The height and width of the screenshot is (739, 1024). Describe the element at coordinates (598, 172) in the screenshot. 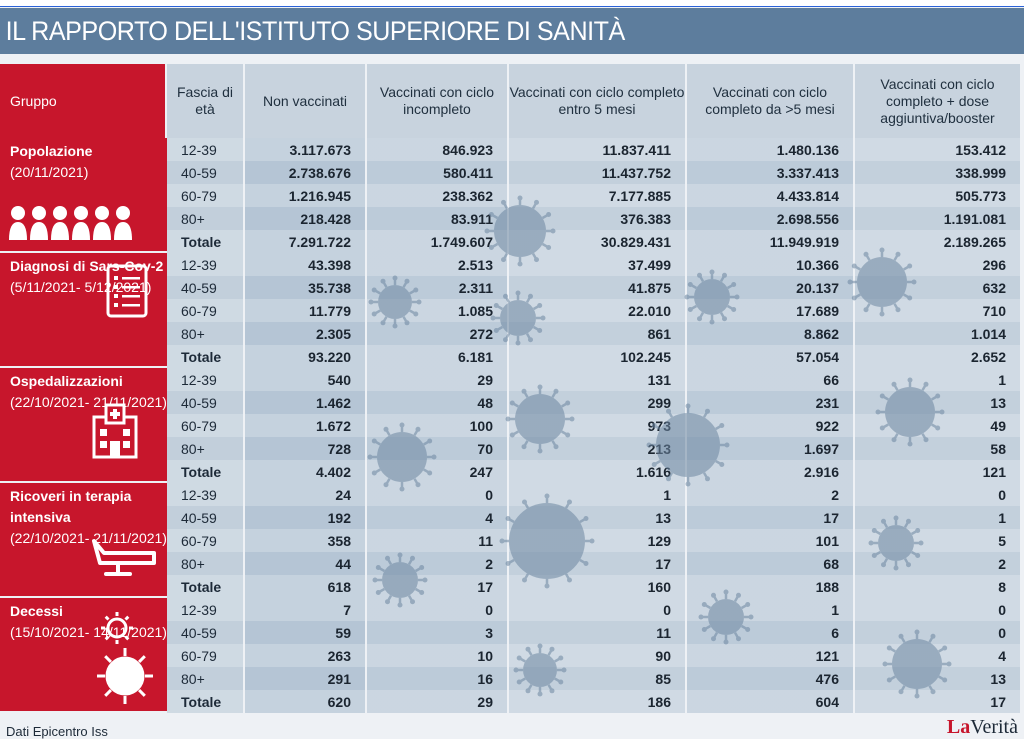

I see `value-cell: 11.437.752` at that location.